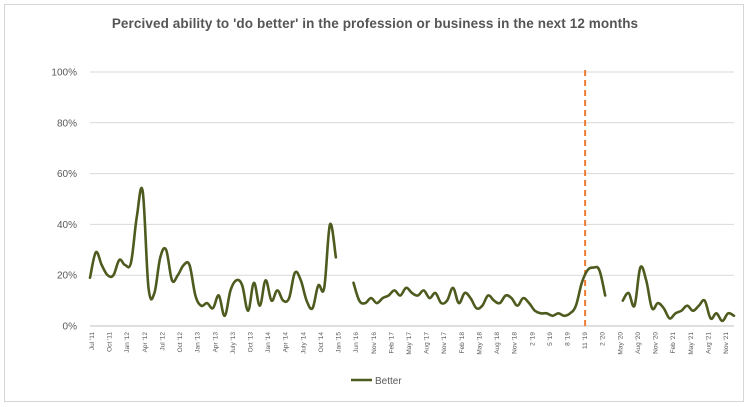 This screenshot has height=407, width=750. Describe the element at coordinates (92, 341) in the screenshot. I see `x-tick-label: Jul '11` at that location.